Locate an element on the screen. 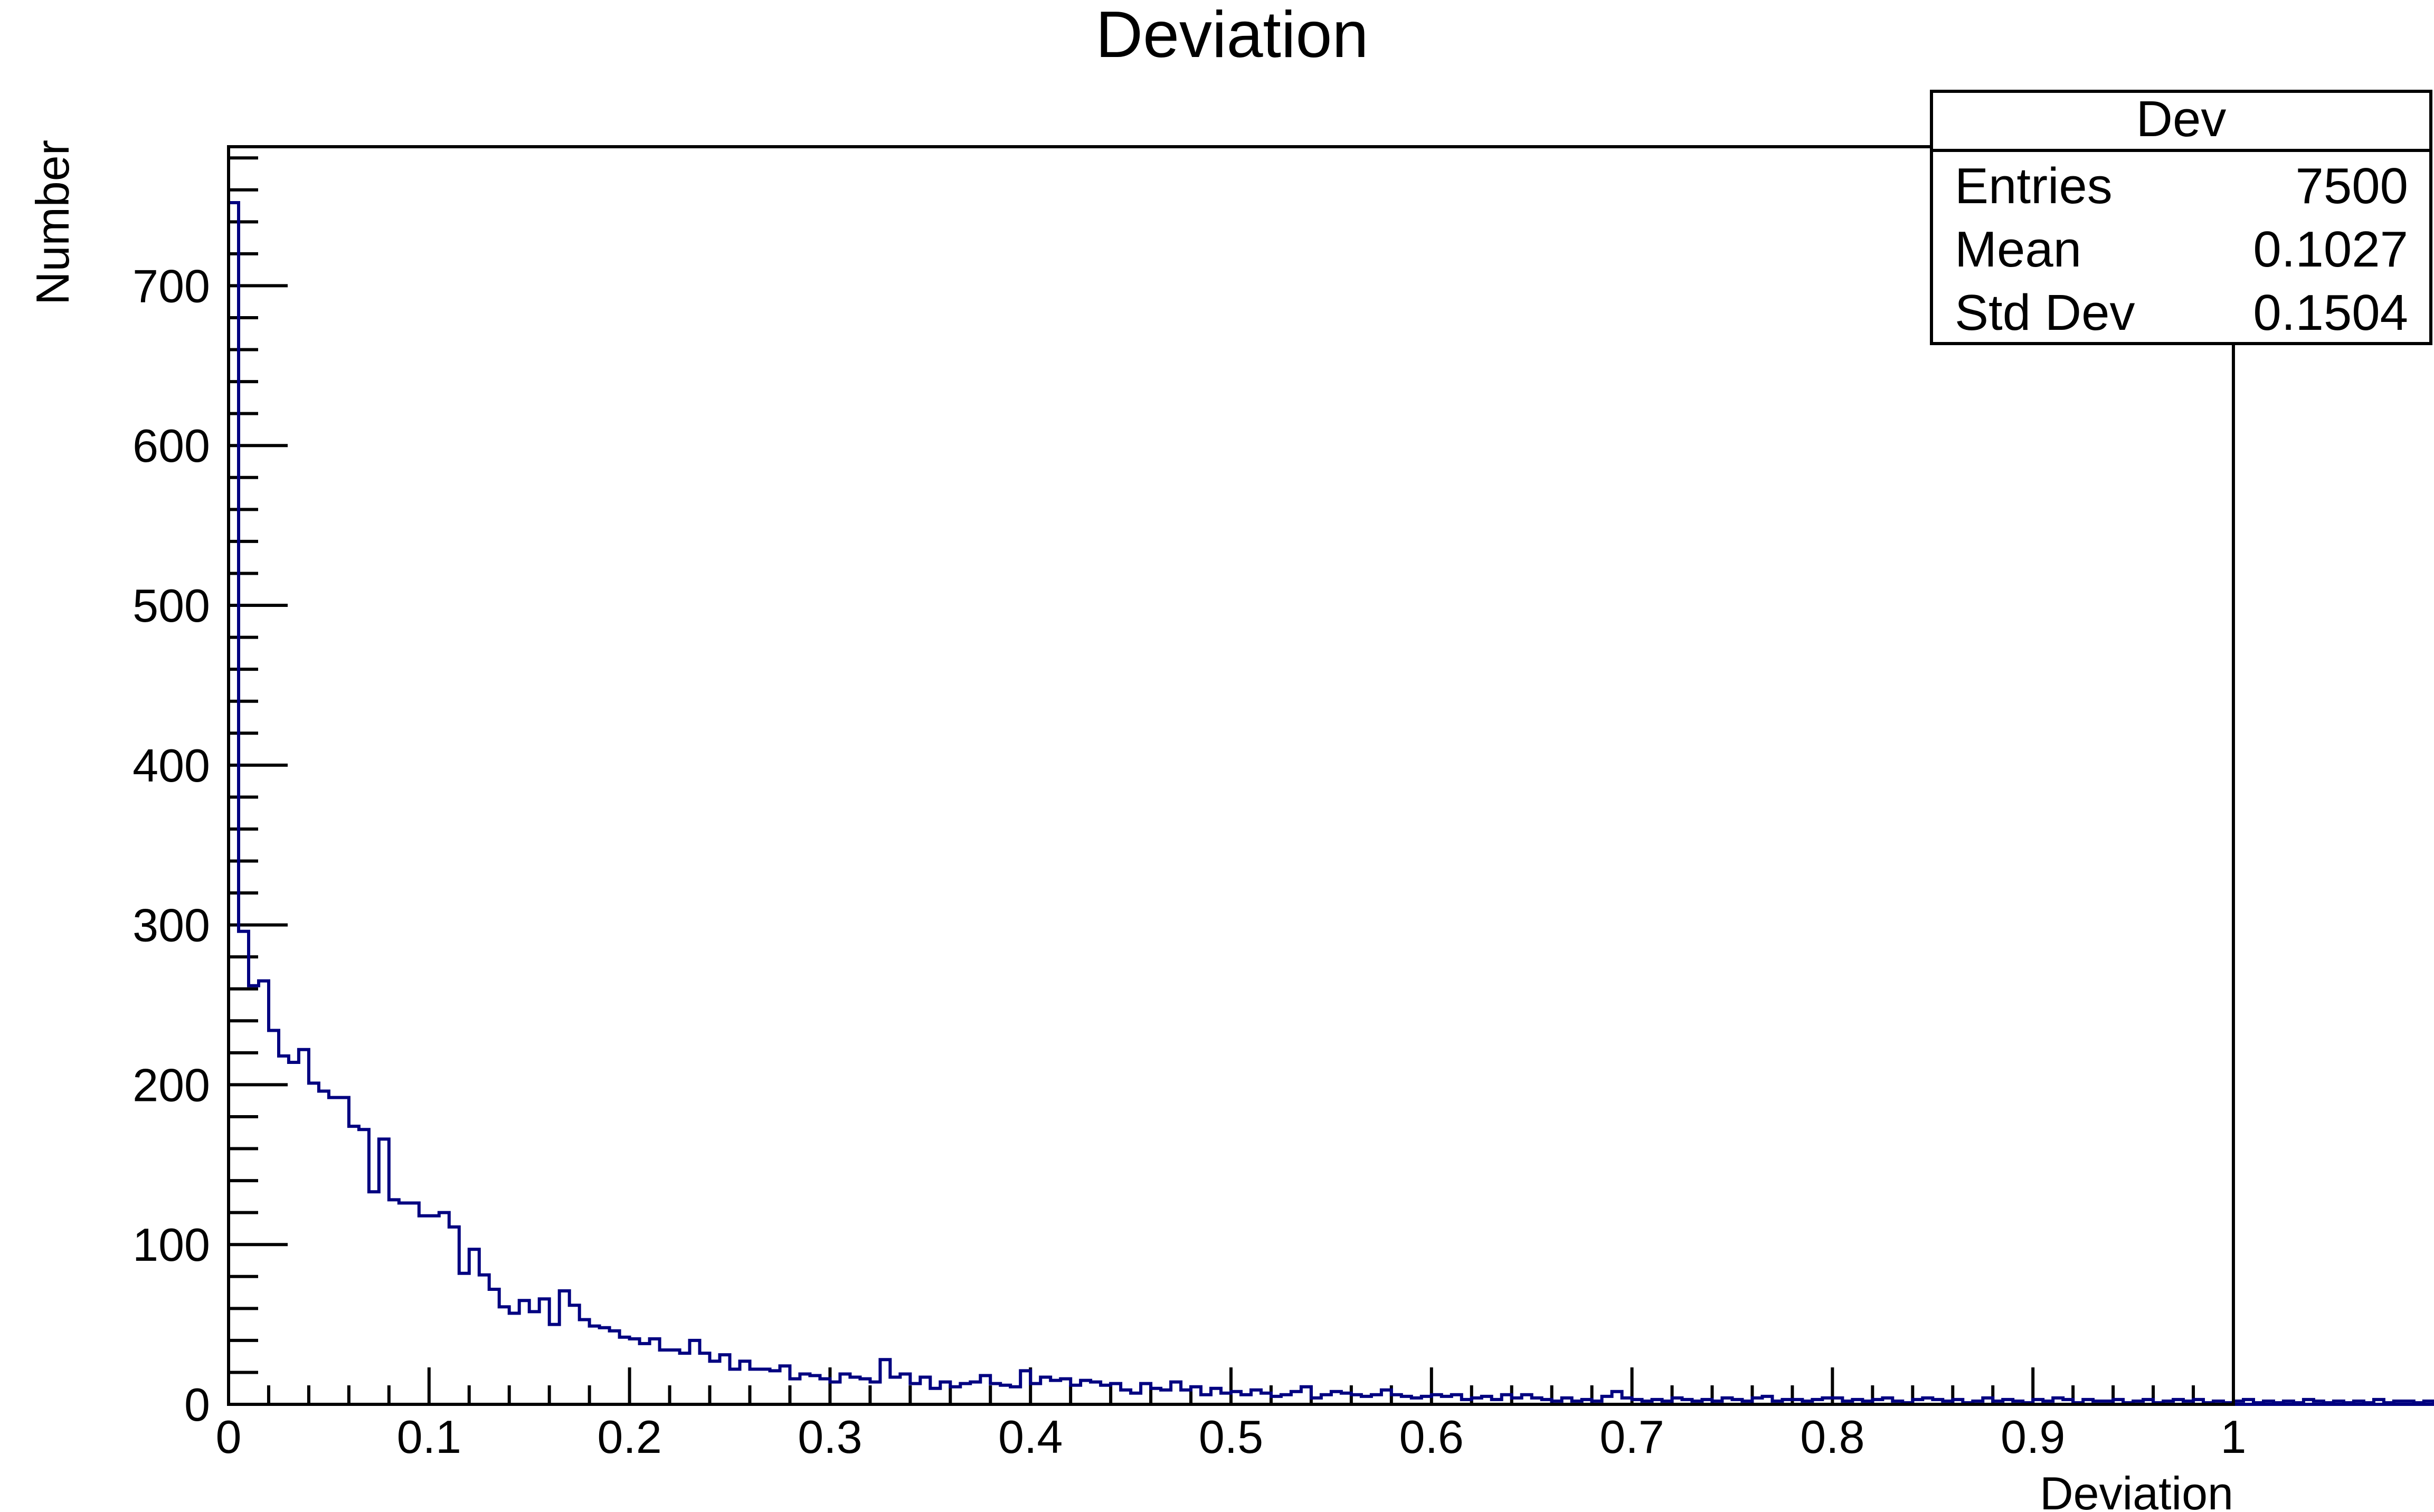 This screenshot has height=1512, width=2434. chart-title: Deviation is located at coordinates (1232, 35).